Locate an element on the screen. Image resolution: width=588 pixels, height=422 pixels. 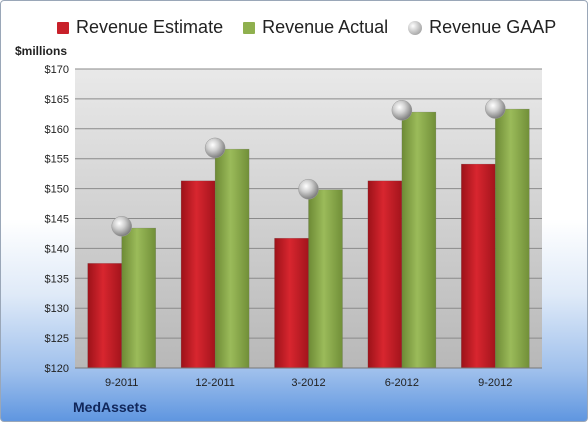
x-tick-label: 3-2012 is located at coordinates (308, 383).